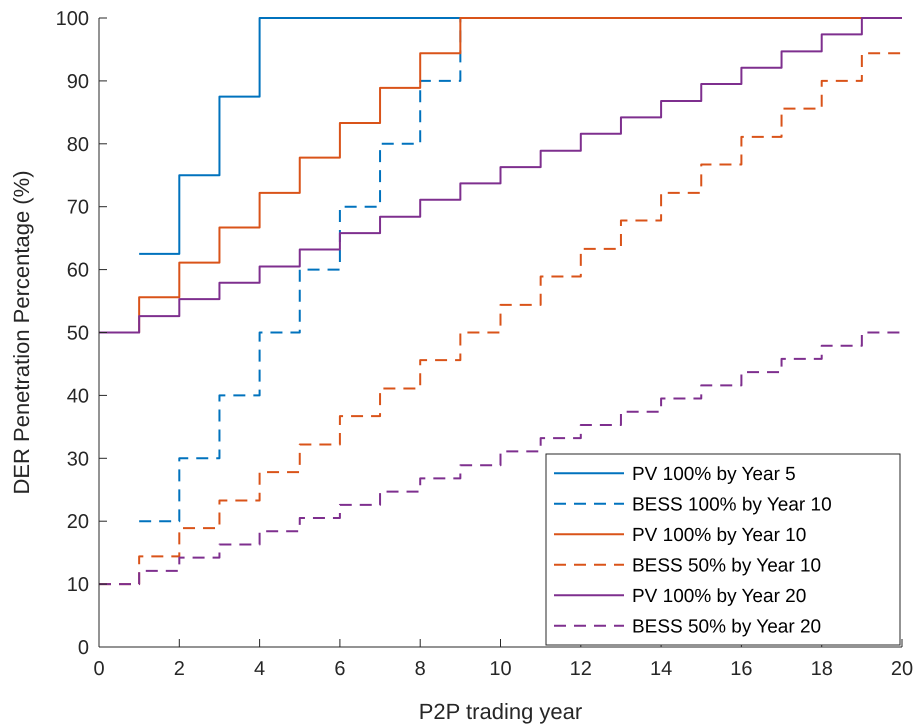 Image resolution: width=918 pixels, height=724 pixels. What do you see at coordinates (719, 596) in the screenshot?
I see `legend-label: PV 100% by Year 20` at bounding box center [719, 596].